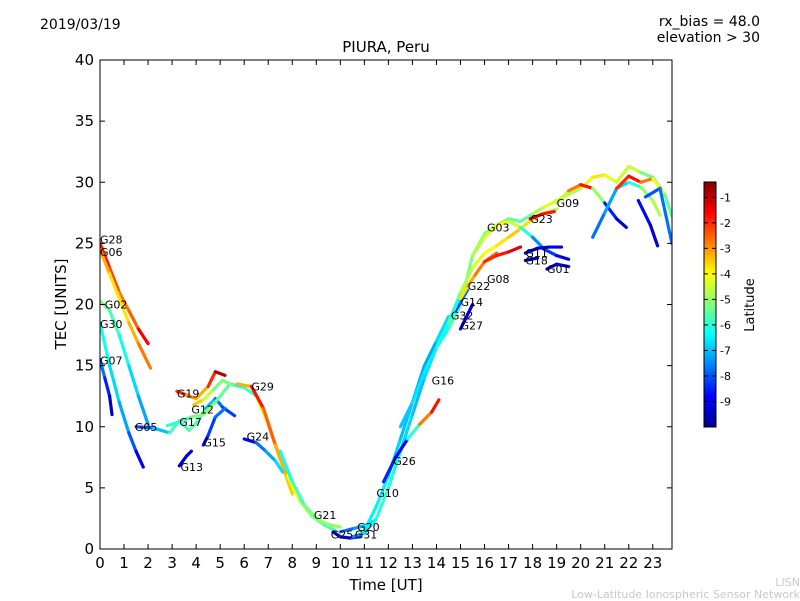 Image resolution: width=800 pixels, height=601 pixels. I want to click on x-tick-label: 6, so click(244, 563).